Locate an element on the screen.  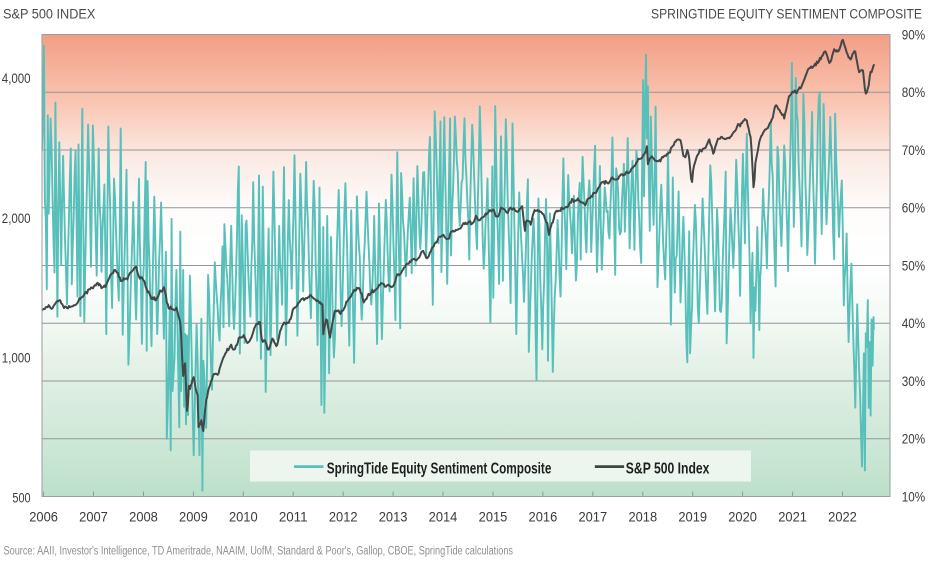
svg-text: 2021 is located at coordinates (792, 517).